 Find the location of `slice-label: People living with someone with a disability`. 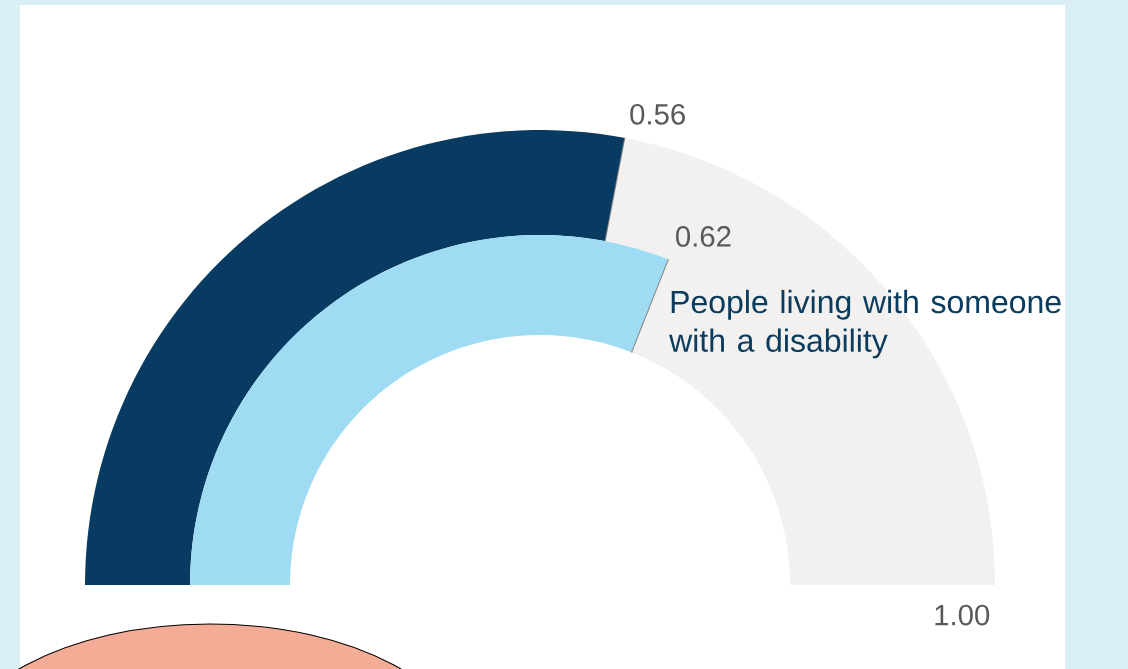

slice-label: People living with someone with a disability is located at coordinates (865, 324).